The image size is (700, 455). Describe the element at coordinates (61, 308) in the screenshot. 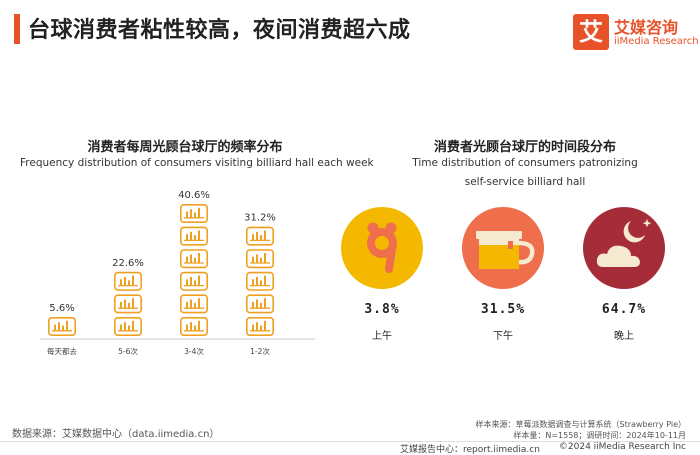

I see `value-label: 5.6%` at that location.